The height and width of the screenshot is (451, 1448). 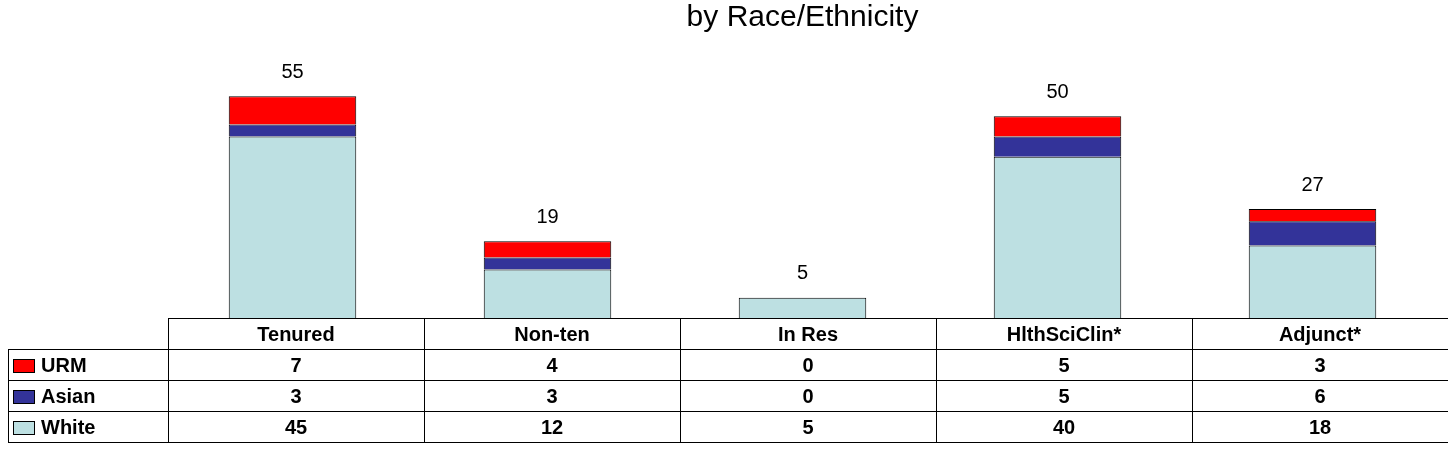 I want to click on total-label: 5, so click(x=802, y=272).